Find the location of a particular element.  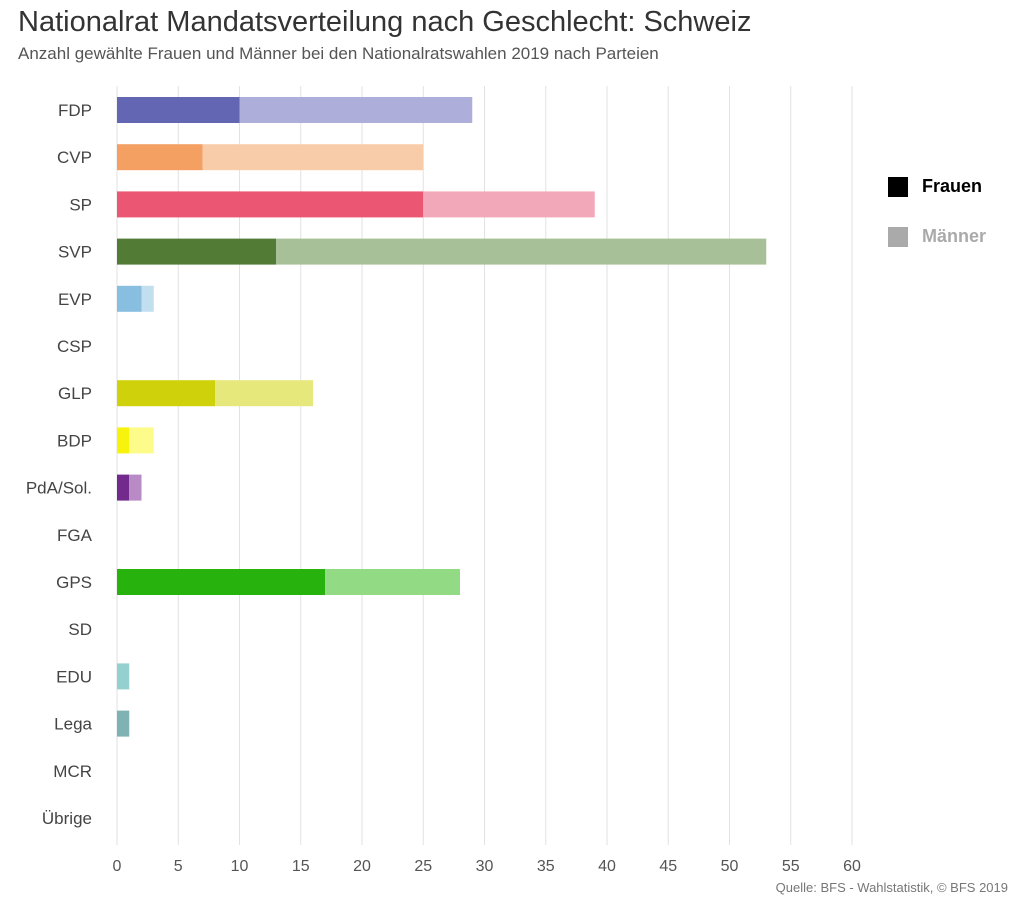

category-label-sp: SP is located at coordinates (80, 204).